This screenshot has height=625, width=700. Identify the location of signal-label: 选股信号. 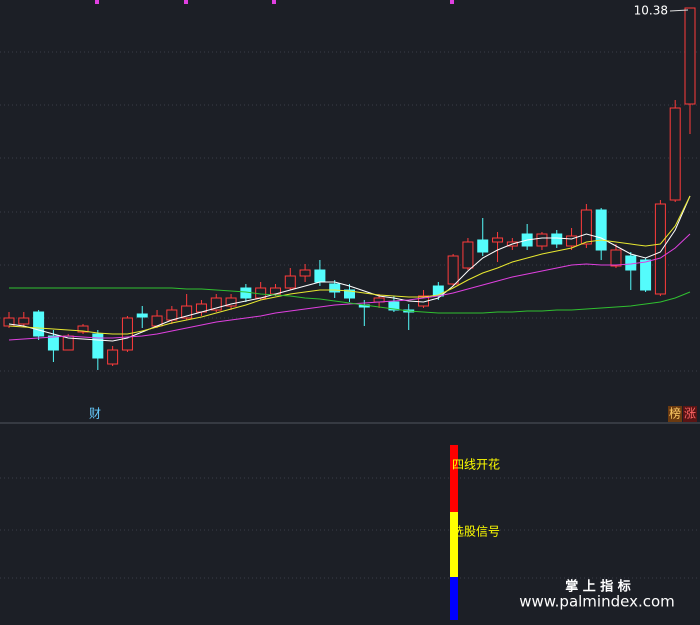
(476, 532).